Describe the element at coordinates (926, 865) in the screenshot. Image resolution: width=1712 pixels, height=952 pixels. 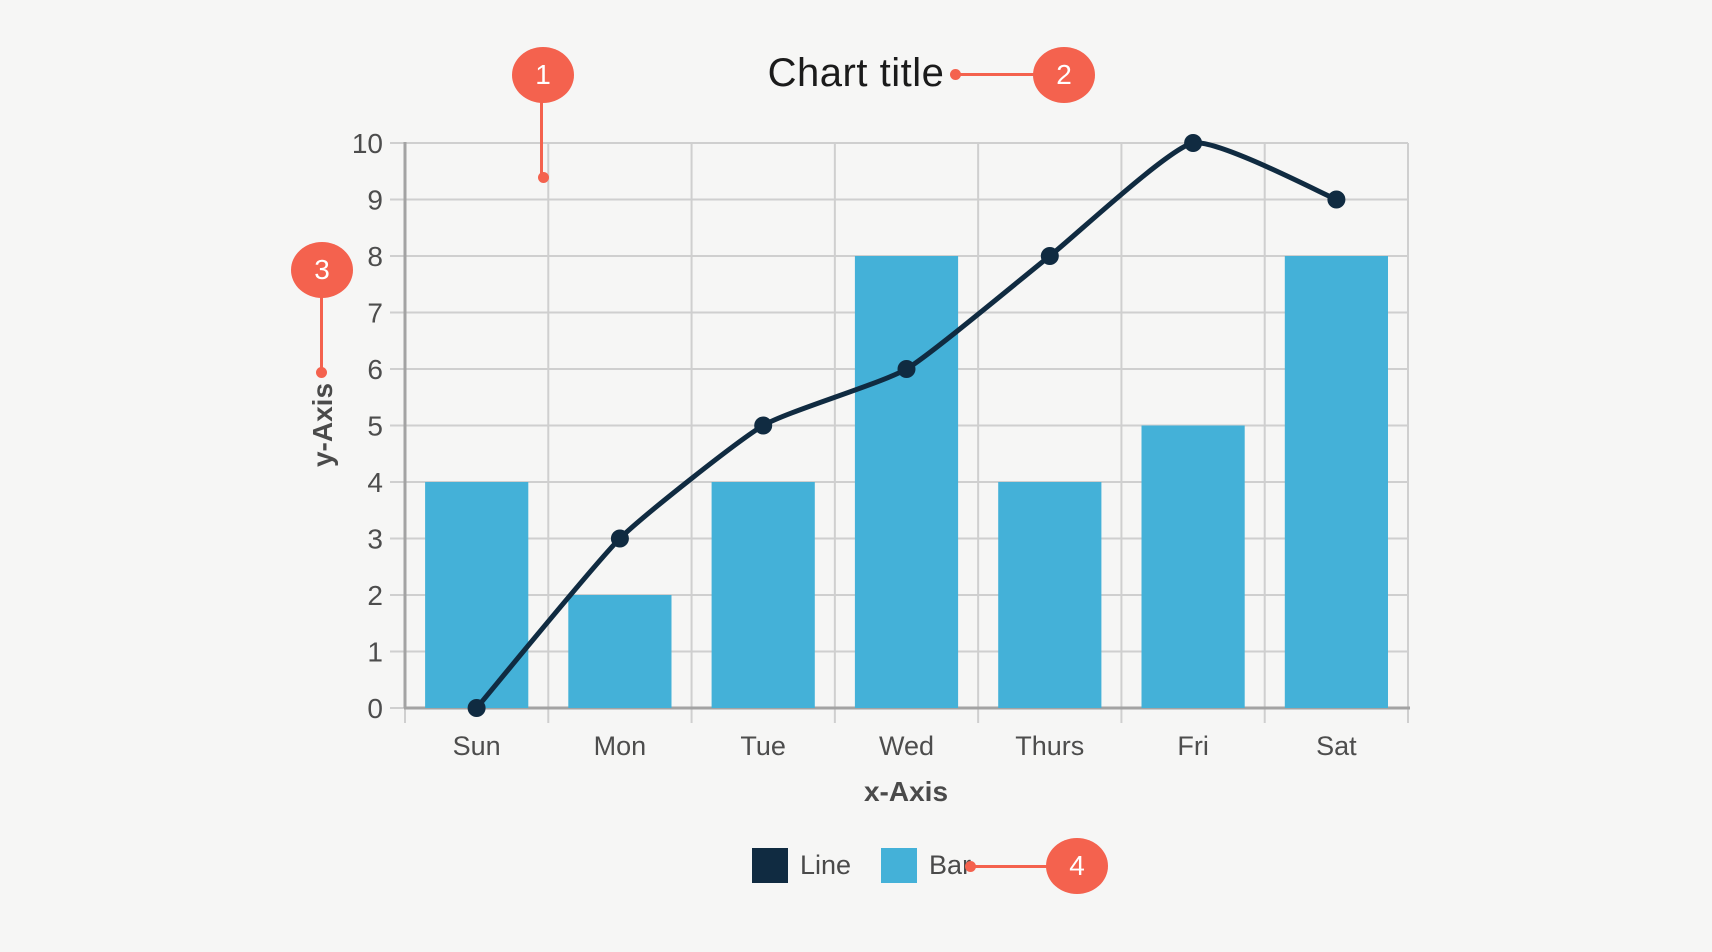
I see `legend-item-bar: Bar` at that location.